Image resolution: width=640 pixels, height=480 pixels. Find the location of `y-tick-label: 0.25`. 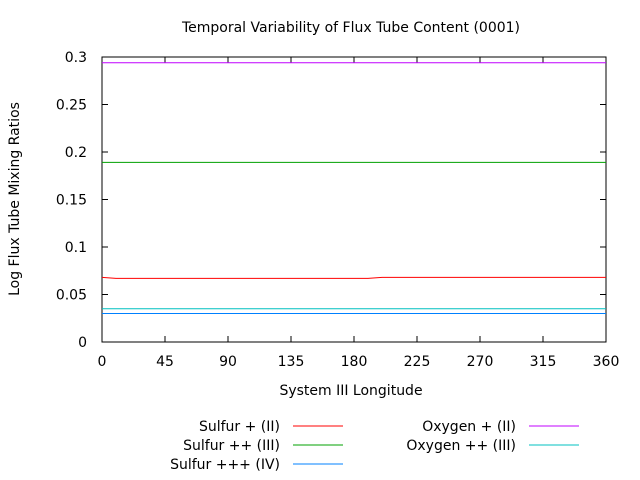

y-tick-label: 0.25 is located at coordinates (71, 106).